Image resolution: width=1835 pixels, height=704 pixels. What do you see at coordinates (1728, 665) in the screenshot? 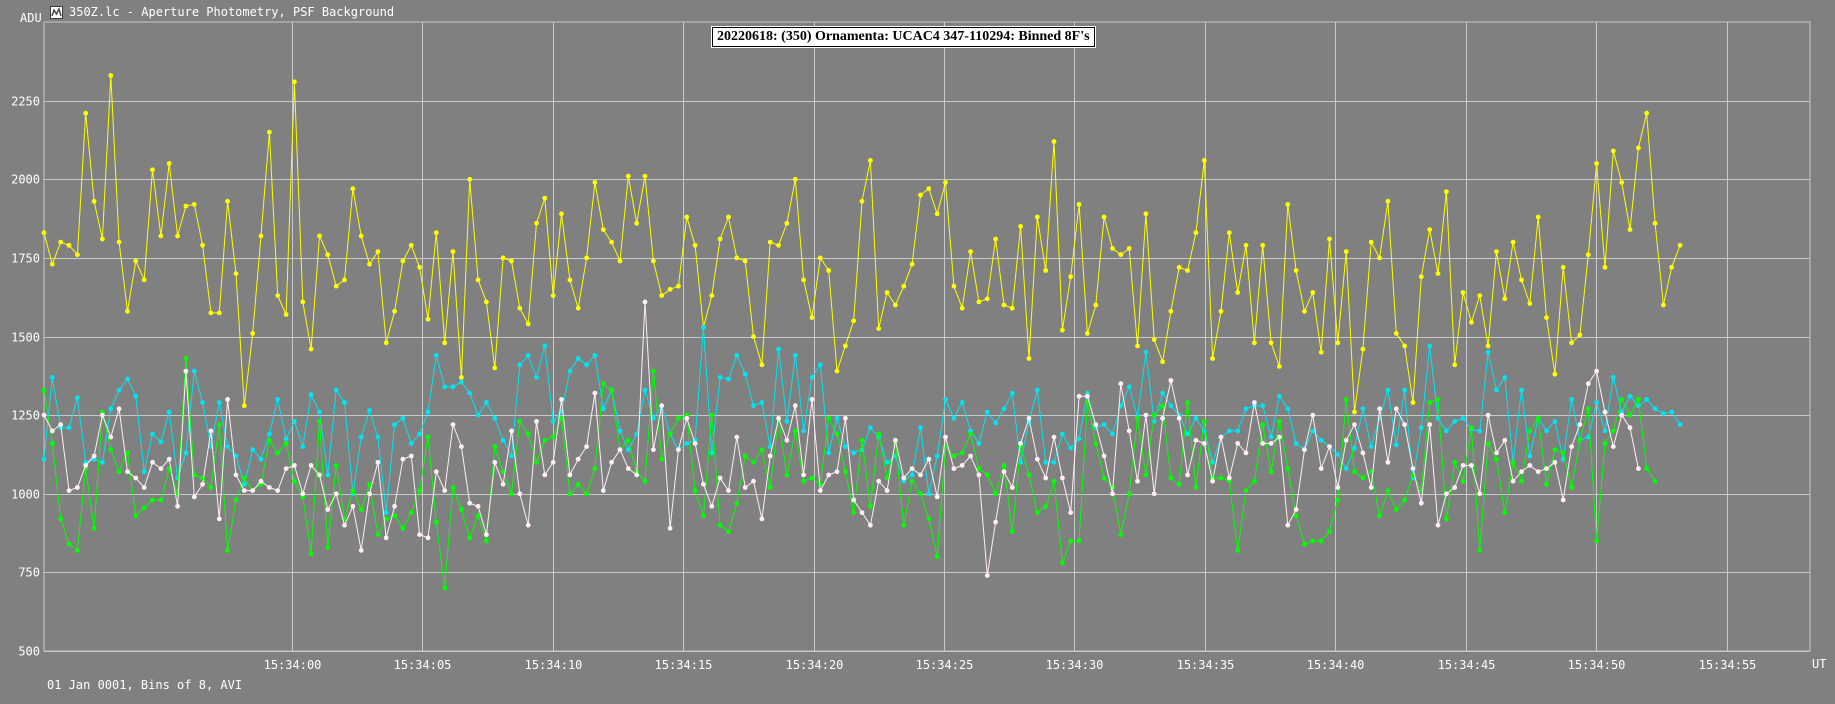
I see `x-tick-label: 15:34:55` at bounding box center [1728, 665].